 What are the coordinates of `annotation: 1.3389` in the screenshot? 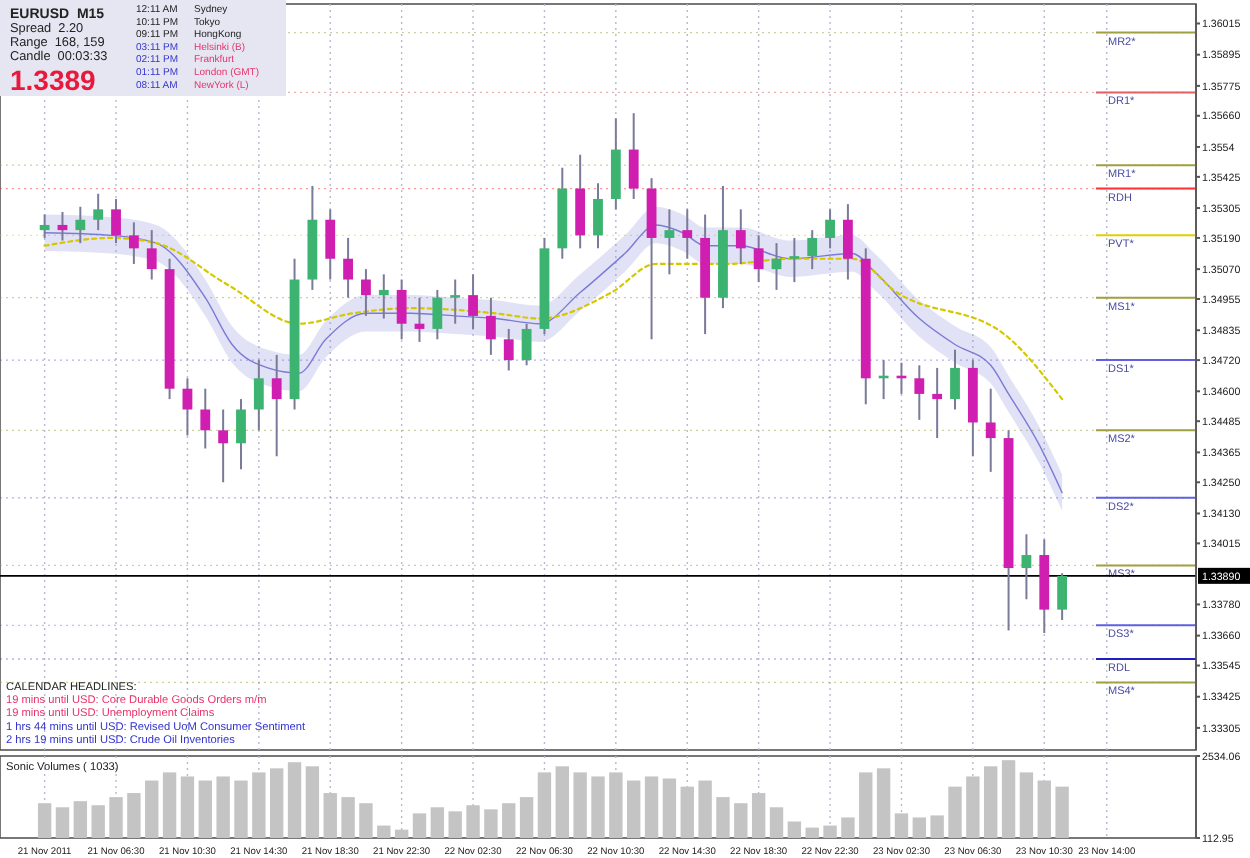 It's located at (53, 80).